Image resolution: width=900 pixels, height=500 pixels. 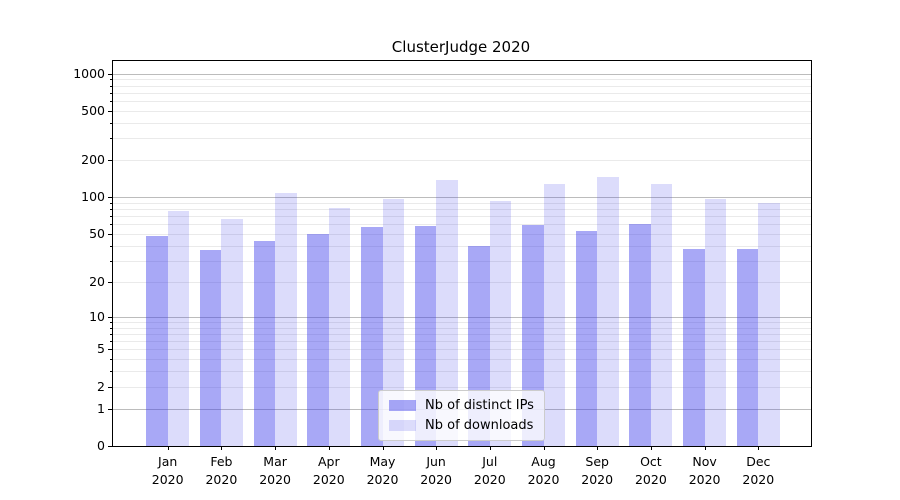 What do you see at coordinates (661, 314) in the screenshot?
I see `bar-downloads-oct` at bounding box center [661, 314].